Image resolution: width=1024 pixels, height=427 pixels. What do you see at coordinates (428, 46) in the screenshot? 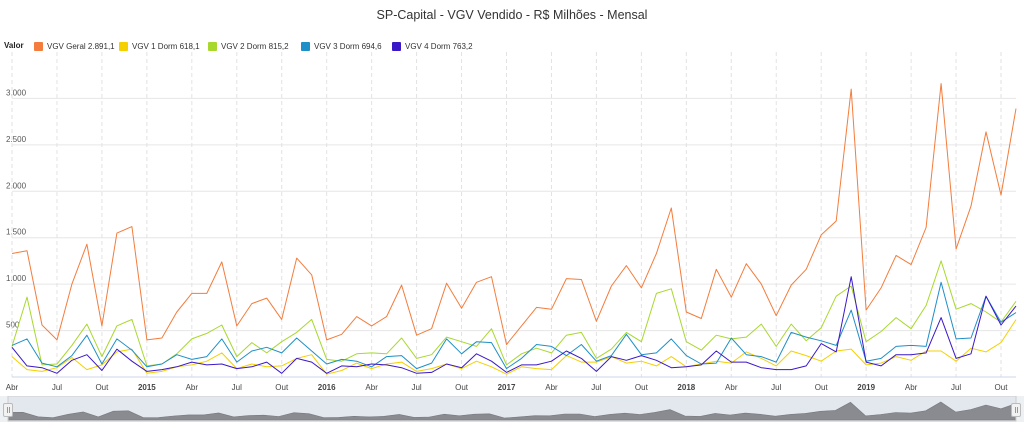
I see `legend-label: VGV 4 Dorm` at bounding box center [428, 46].